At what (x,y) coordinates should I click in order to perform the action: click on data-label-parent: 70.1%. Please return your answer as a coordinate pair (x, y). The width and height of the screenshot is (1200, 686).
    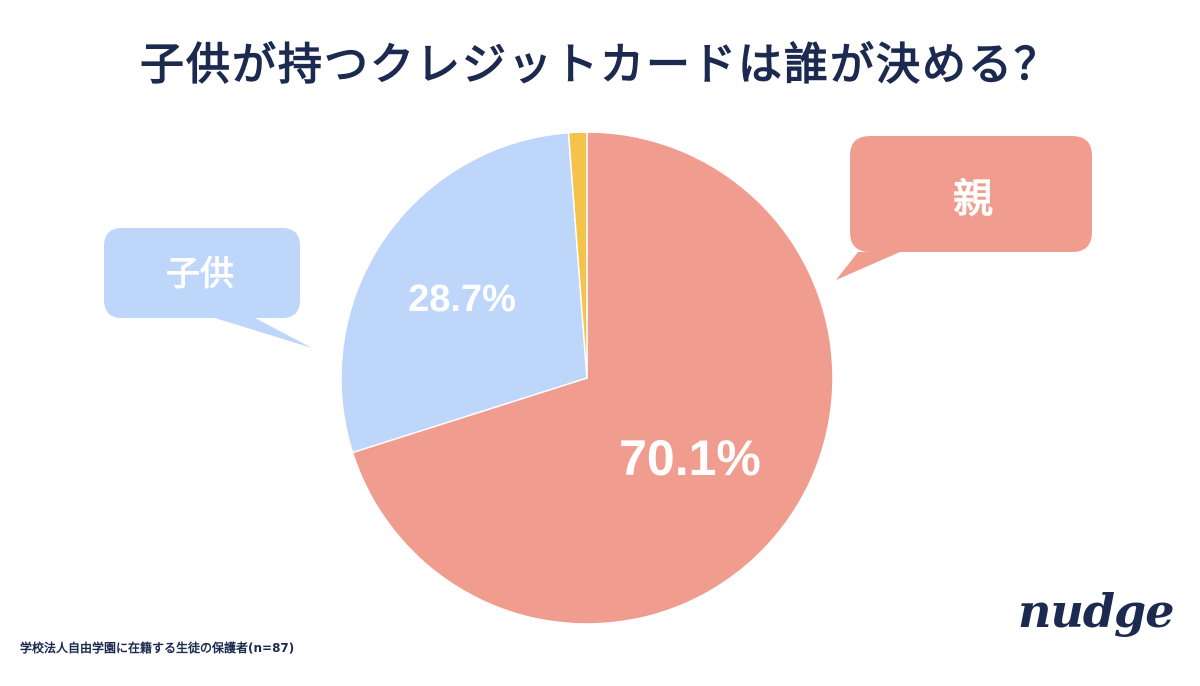
    Looking at the image, I should click on (690, 458).